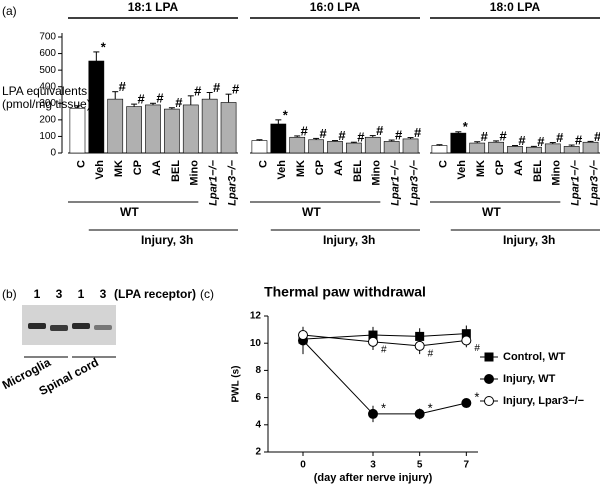 The width and height of the screenshot is (600, 486). Describe the element at coordinates (47, 136) in the screenshot. I see `y-tick-label: 100` at that location.